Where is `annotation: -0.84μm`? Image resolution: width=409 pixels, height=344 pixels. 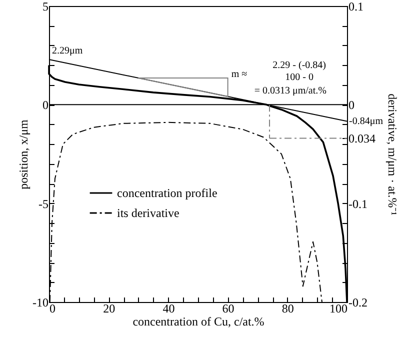 annotation: -0.84μm is located at coordinates (366, 122).